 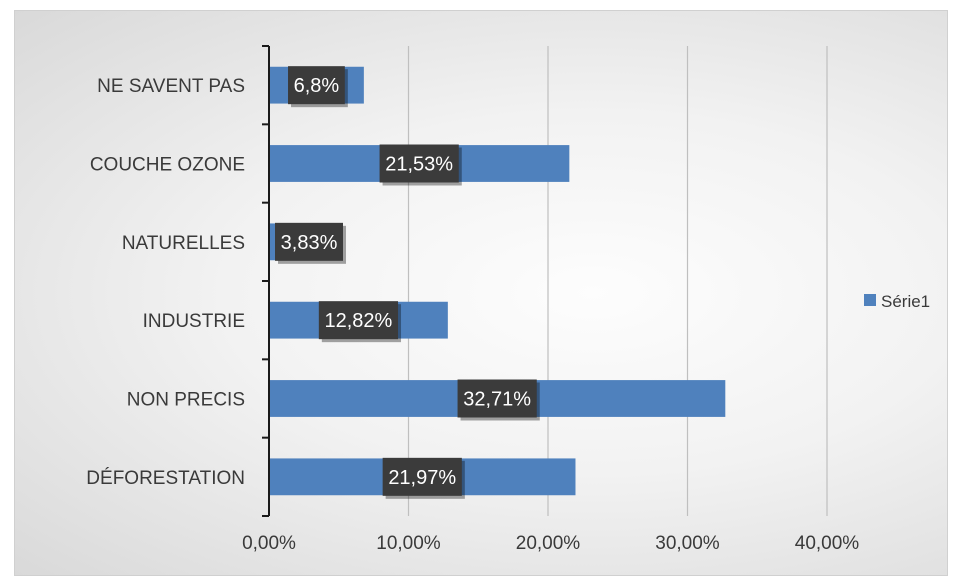 I want to click on data-label: 21,53%, so click(x=419, y=165).